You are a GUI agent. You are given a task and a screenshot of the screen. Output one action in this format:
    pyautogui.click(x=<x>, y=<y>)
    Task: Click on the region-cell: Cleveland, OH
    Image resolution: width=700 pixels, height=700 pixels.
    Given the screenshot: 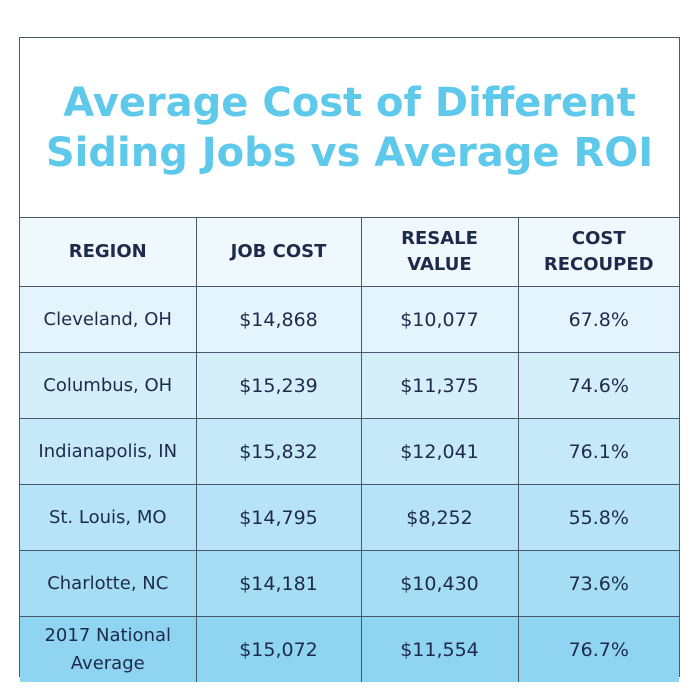 What is the action you would take?
    pyautogui.click(x=108, y=319)
    